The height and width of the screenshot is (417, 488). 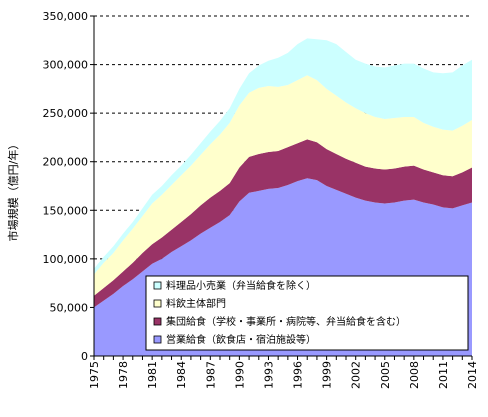 What do you see at coordinates (385, 375) in the screenshot?
I see `x-tick-label: 2005` at bounding box center [385, 375].